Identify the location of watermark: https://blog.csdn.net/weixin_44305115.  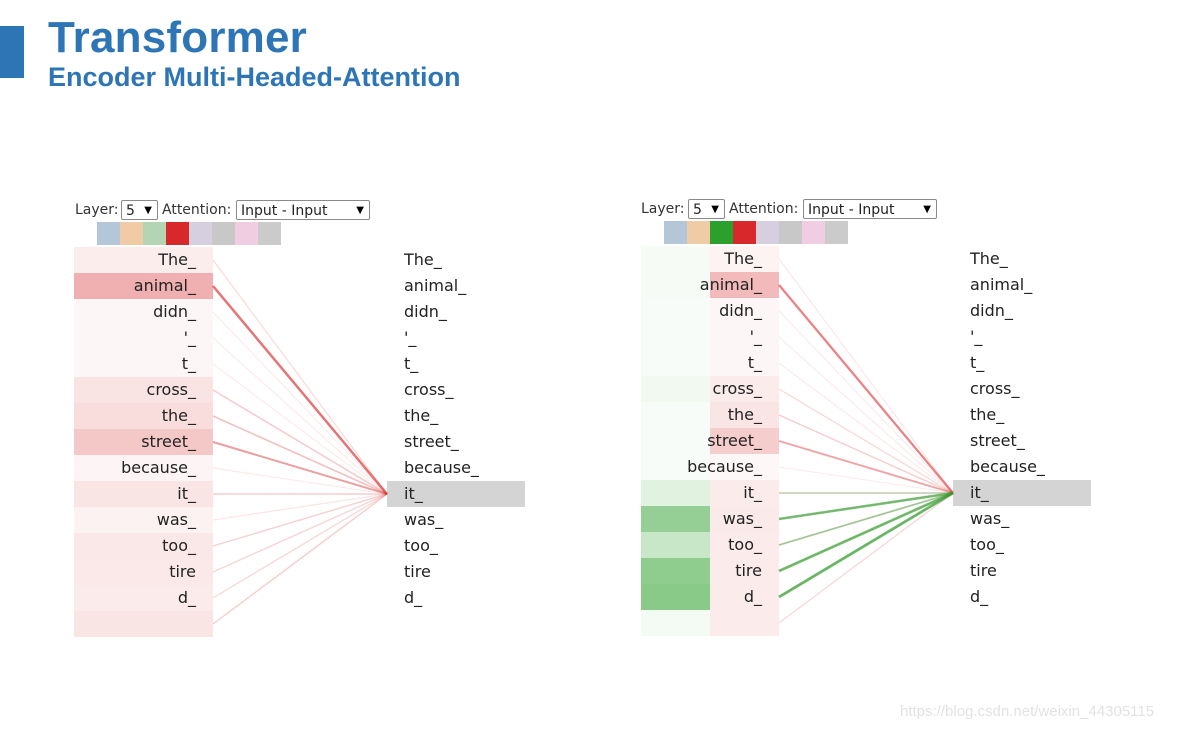
(1027, 711).